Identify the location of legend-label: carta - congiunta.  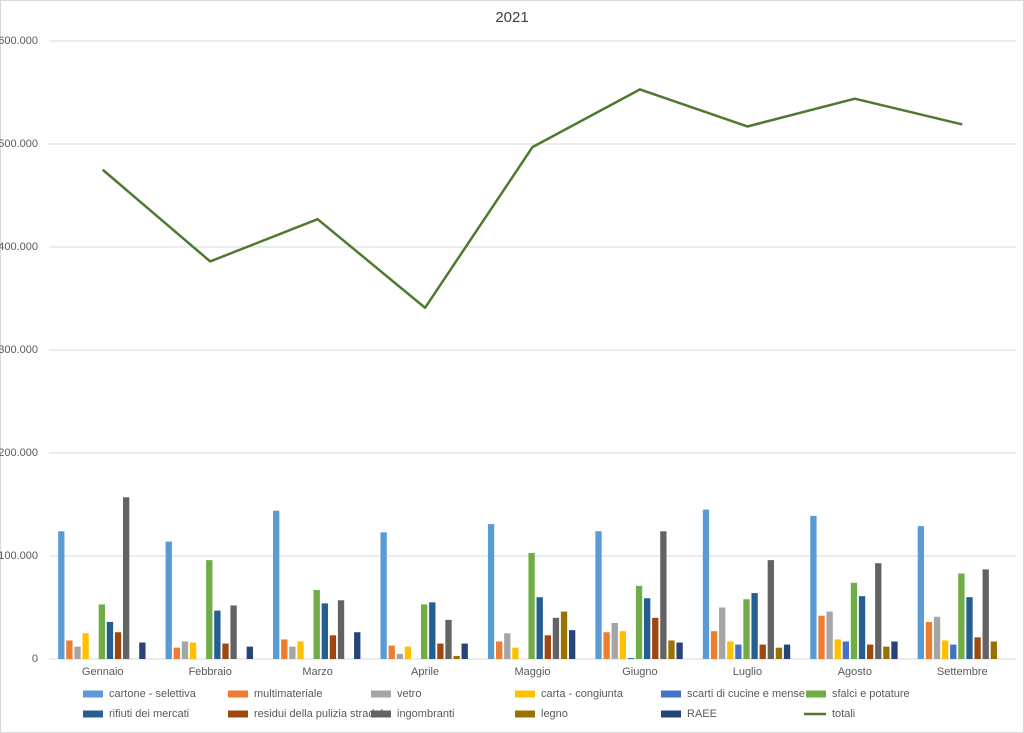
(582, 694).